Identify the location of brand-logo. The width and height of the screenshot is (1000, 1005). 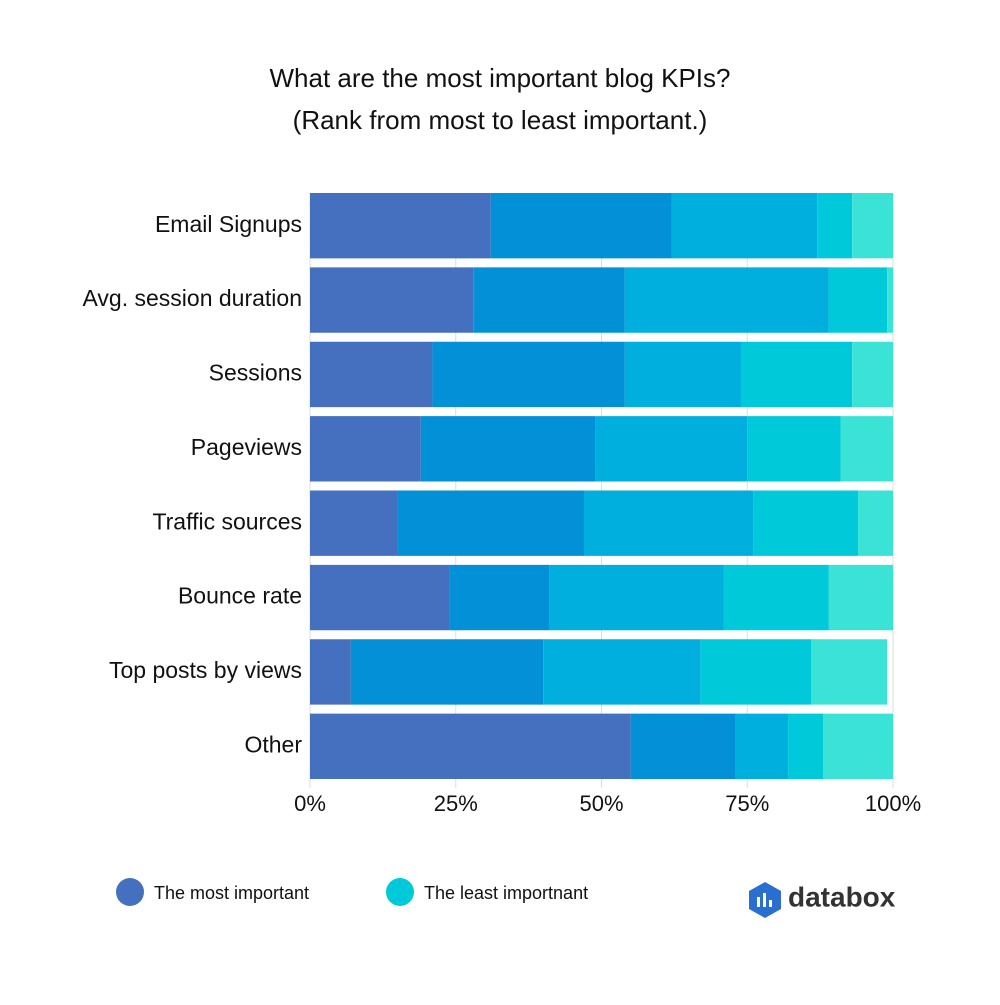
(765, 900).